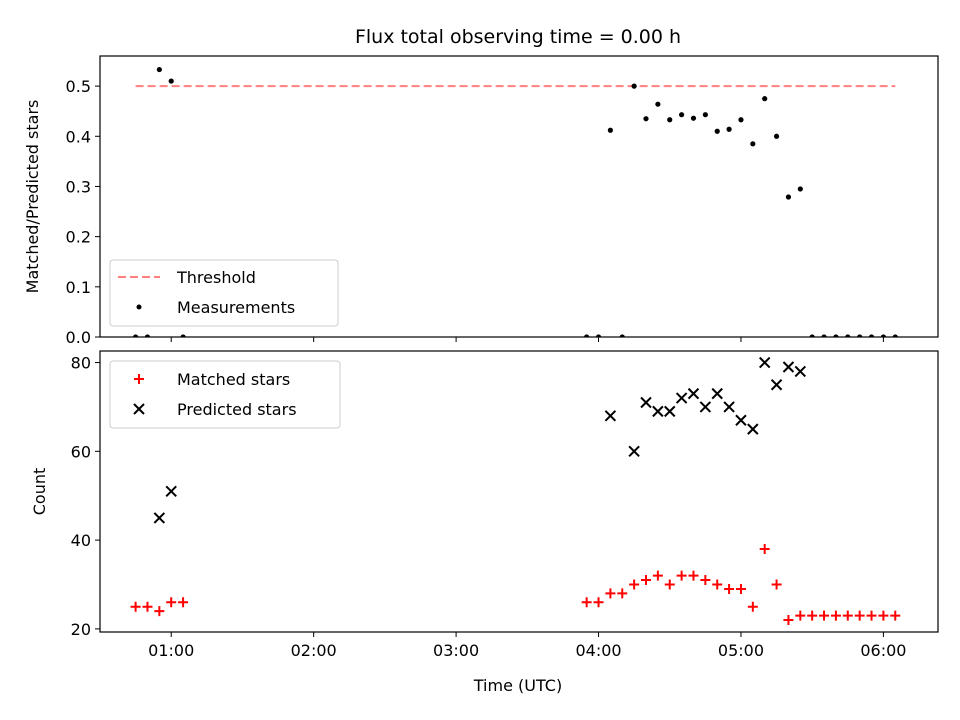 Image resolution: width=960 pixels, height=720 pixels. Describe the element at coordinates (32, 197) in the screenshot. I see `ratio-y-axis-label: Matched/Predicted stars` at that location.